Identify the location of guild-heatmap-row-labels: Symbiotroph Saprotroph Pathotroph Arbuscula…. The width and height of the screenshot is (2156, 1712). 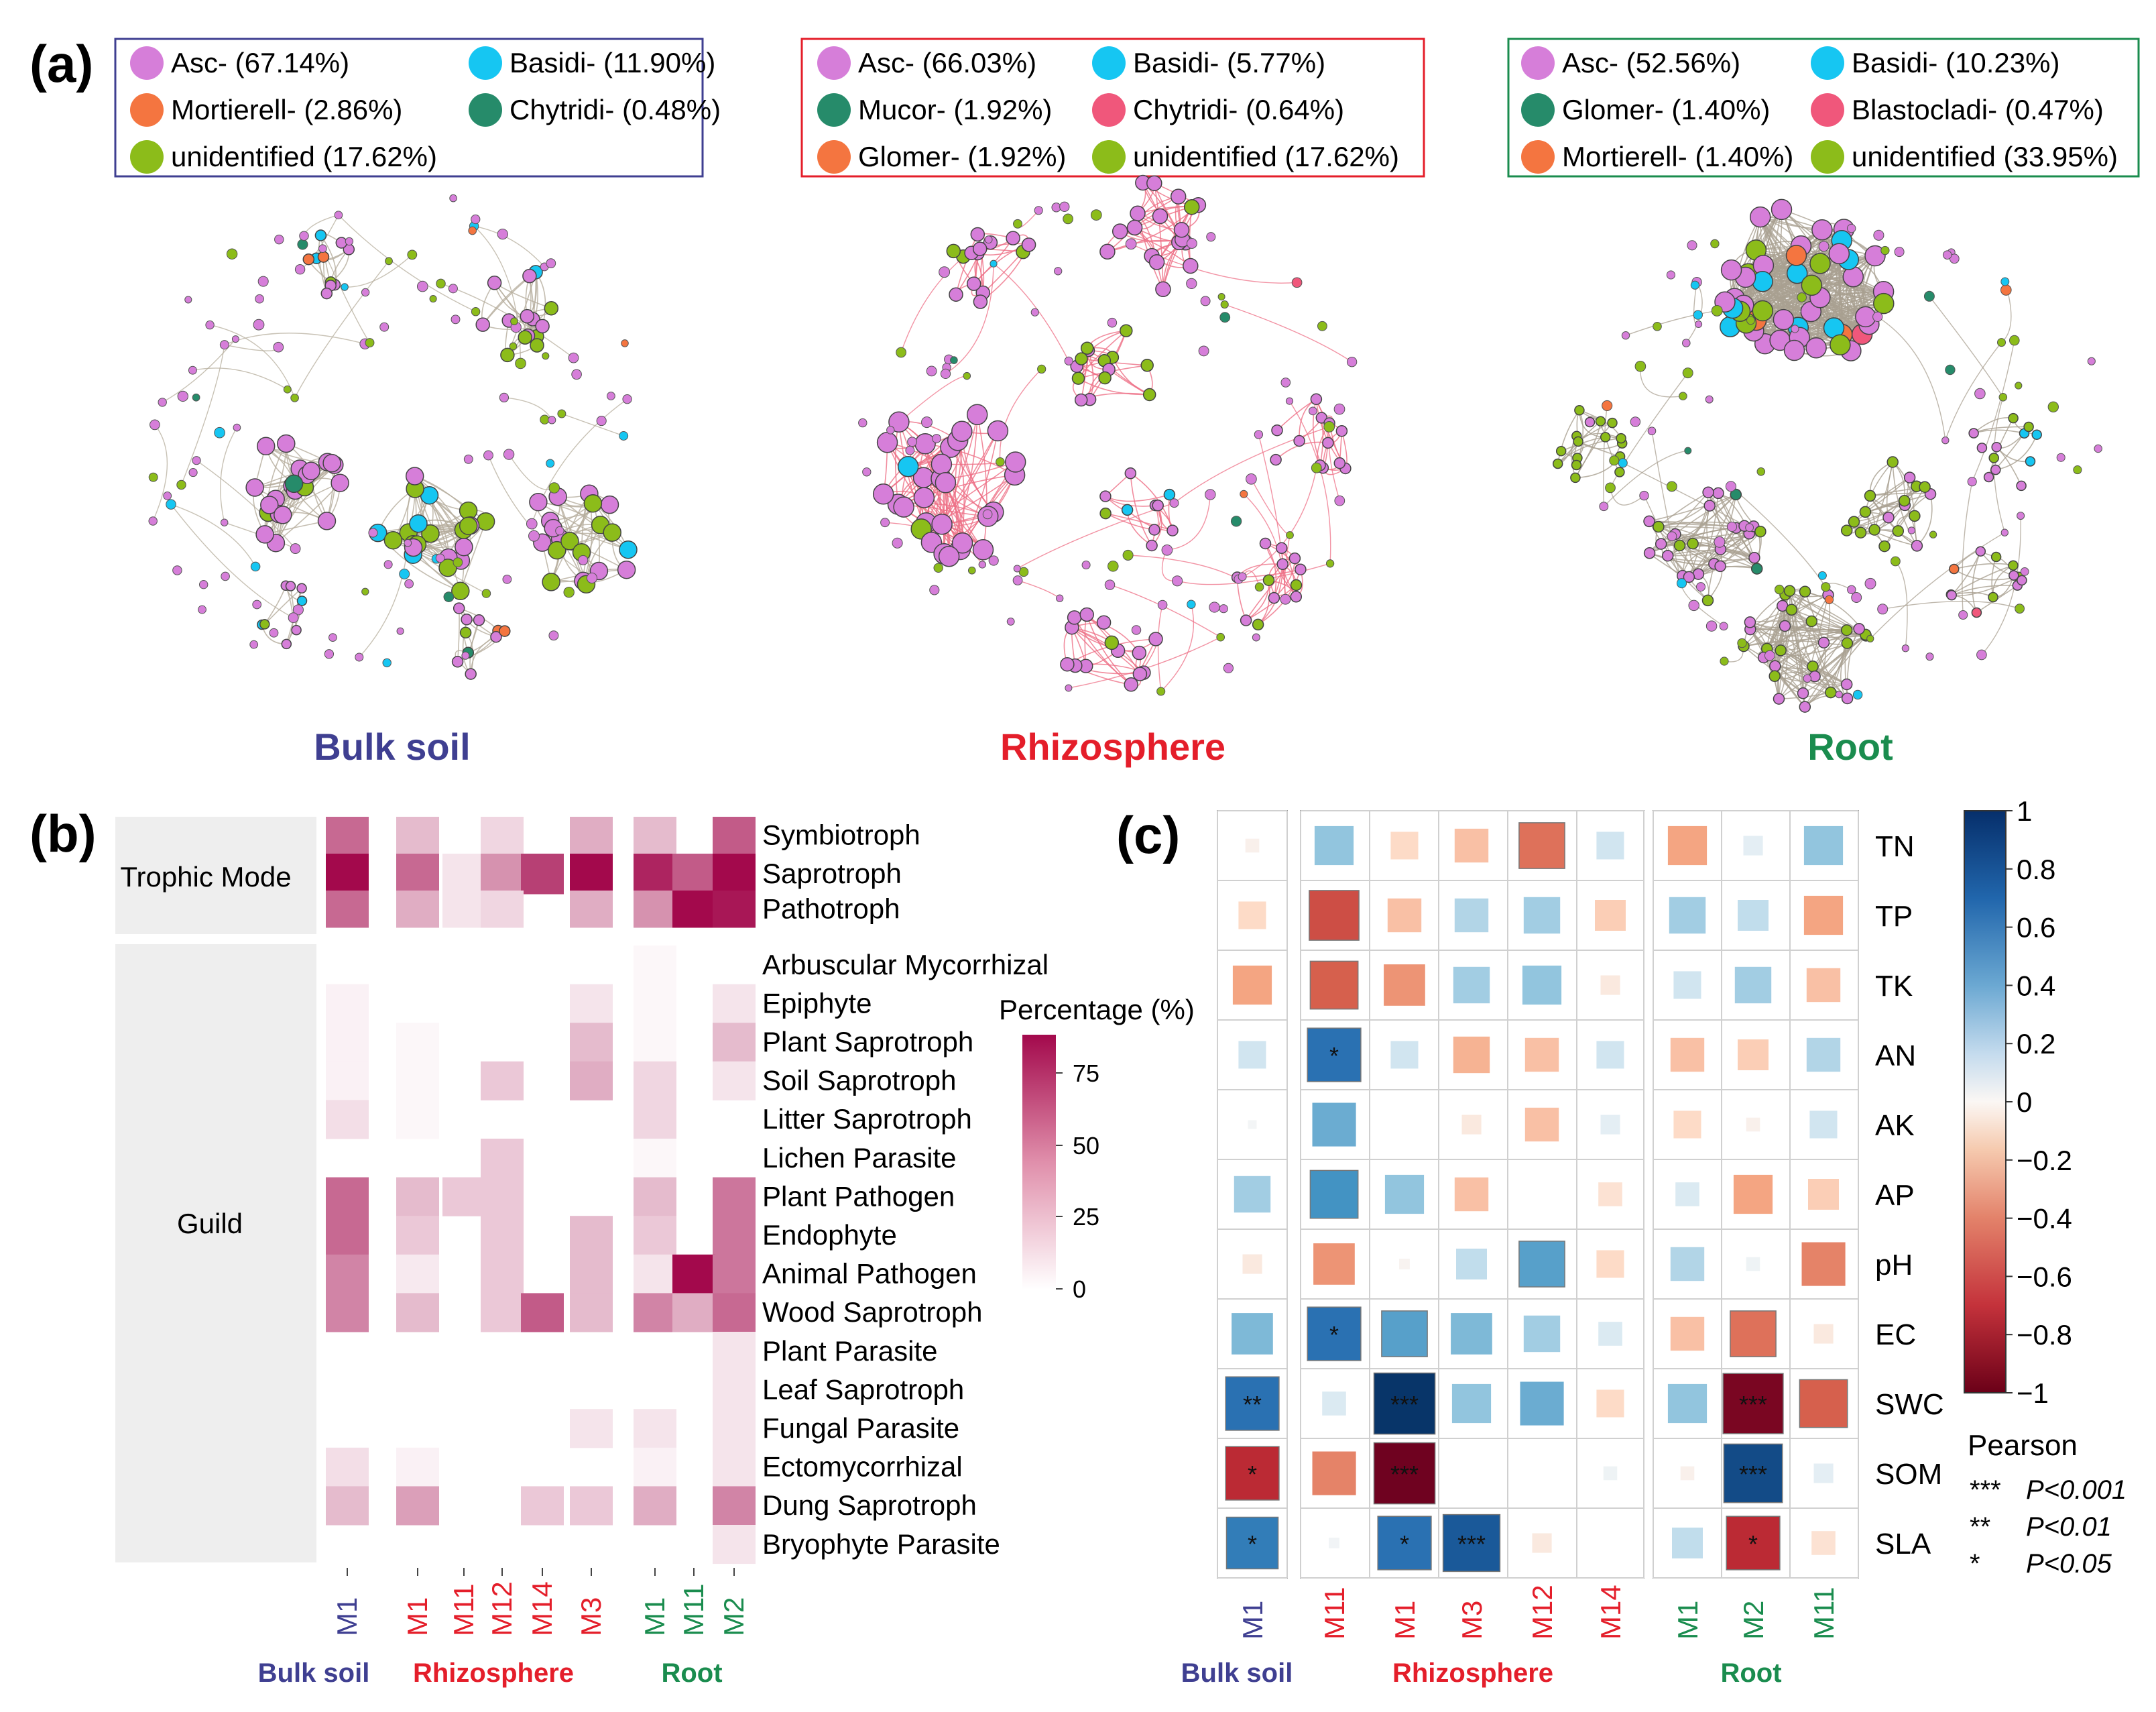
(906, 1189).